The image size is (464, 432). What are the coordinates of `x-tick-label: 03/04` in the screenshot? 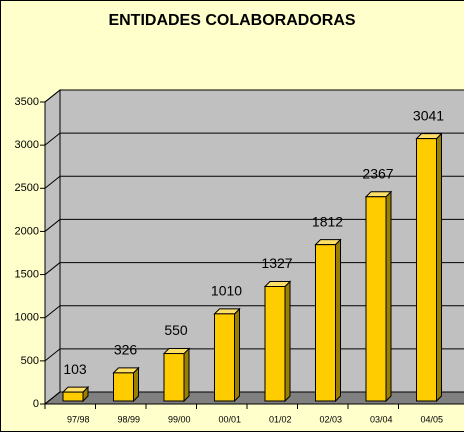 It's located at (381, 419).